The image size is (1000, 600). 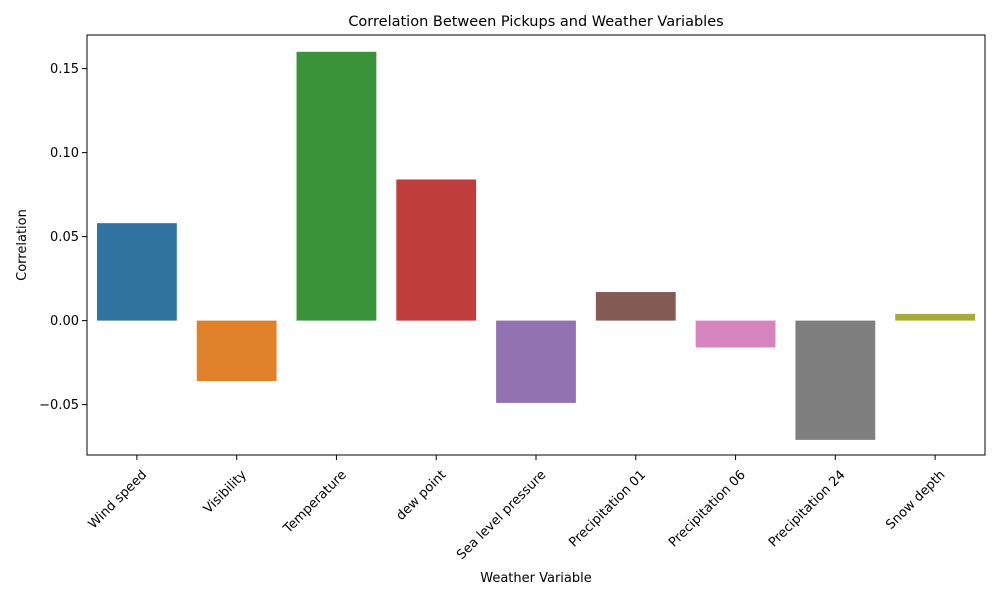 I want to click on x-tick-label: Sea level pressure, so click(x=501, y=515).